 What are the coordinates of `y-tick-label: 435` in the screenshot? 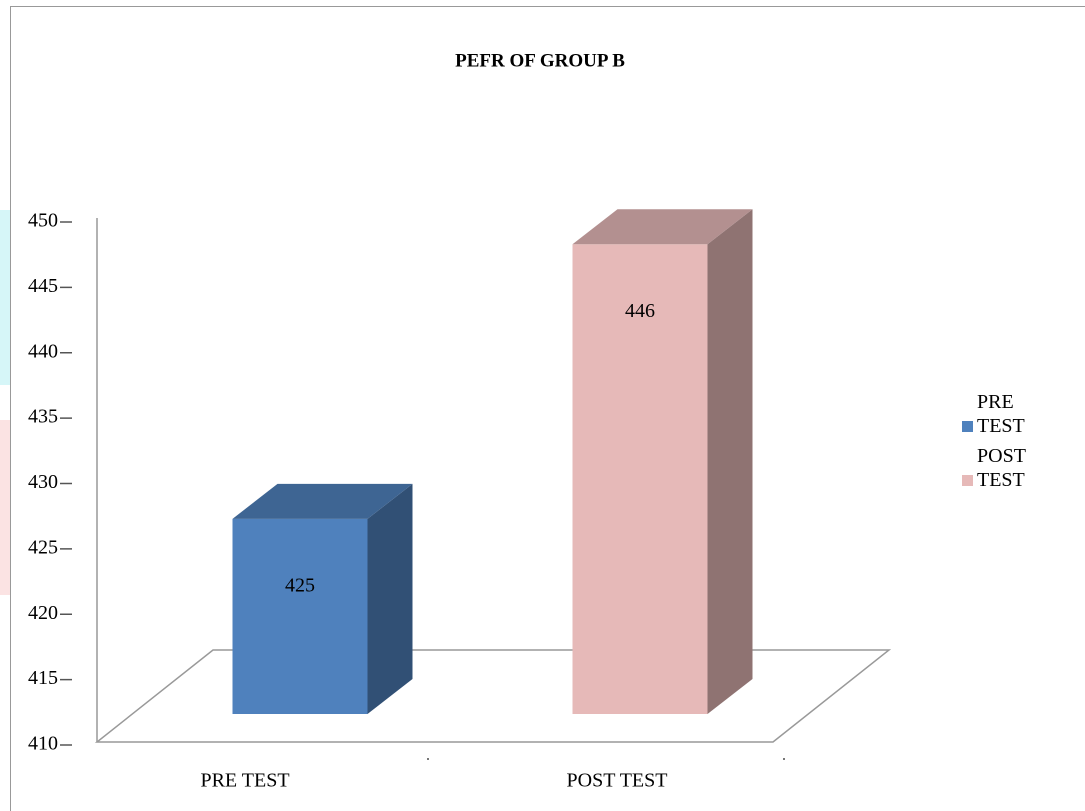 It's located at (43, 417).